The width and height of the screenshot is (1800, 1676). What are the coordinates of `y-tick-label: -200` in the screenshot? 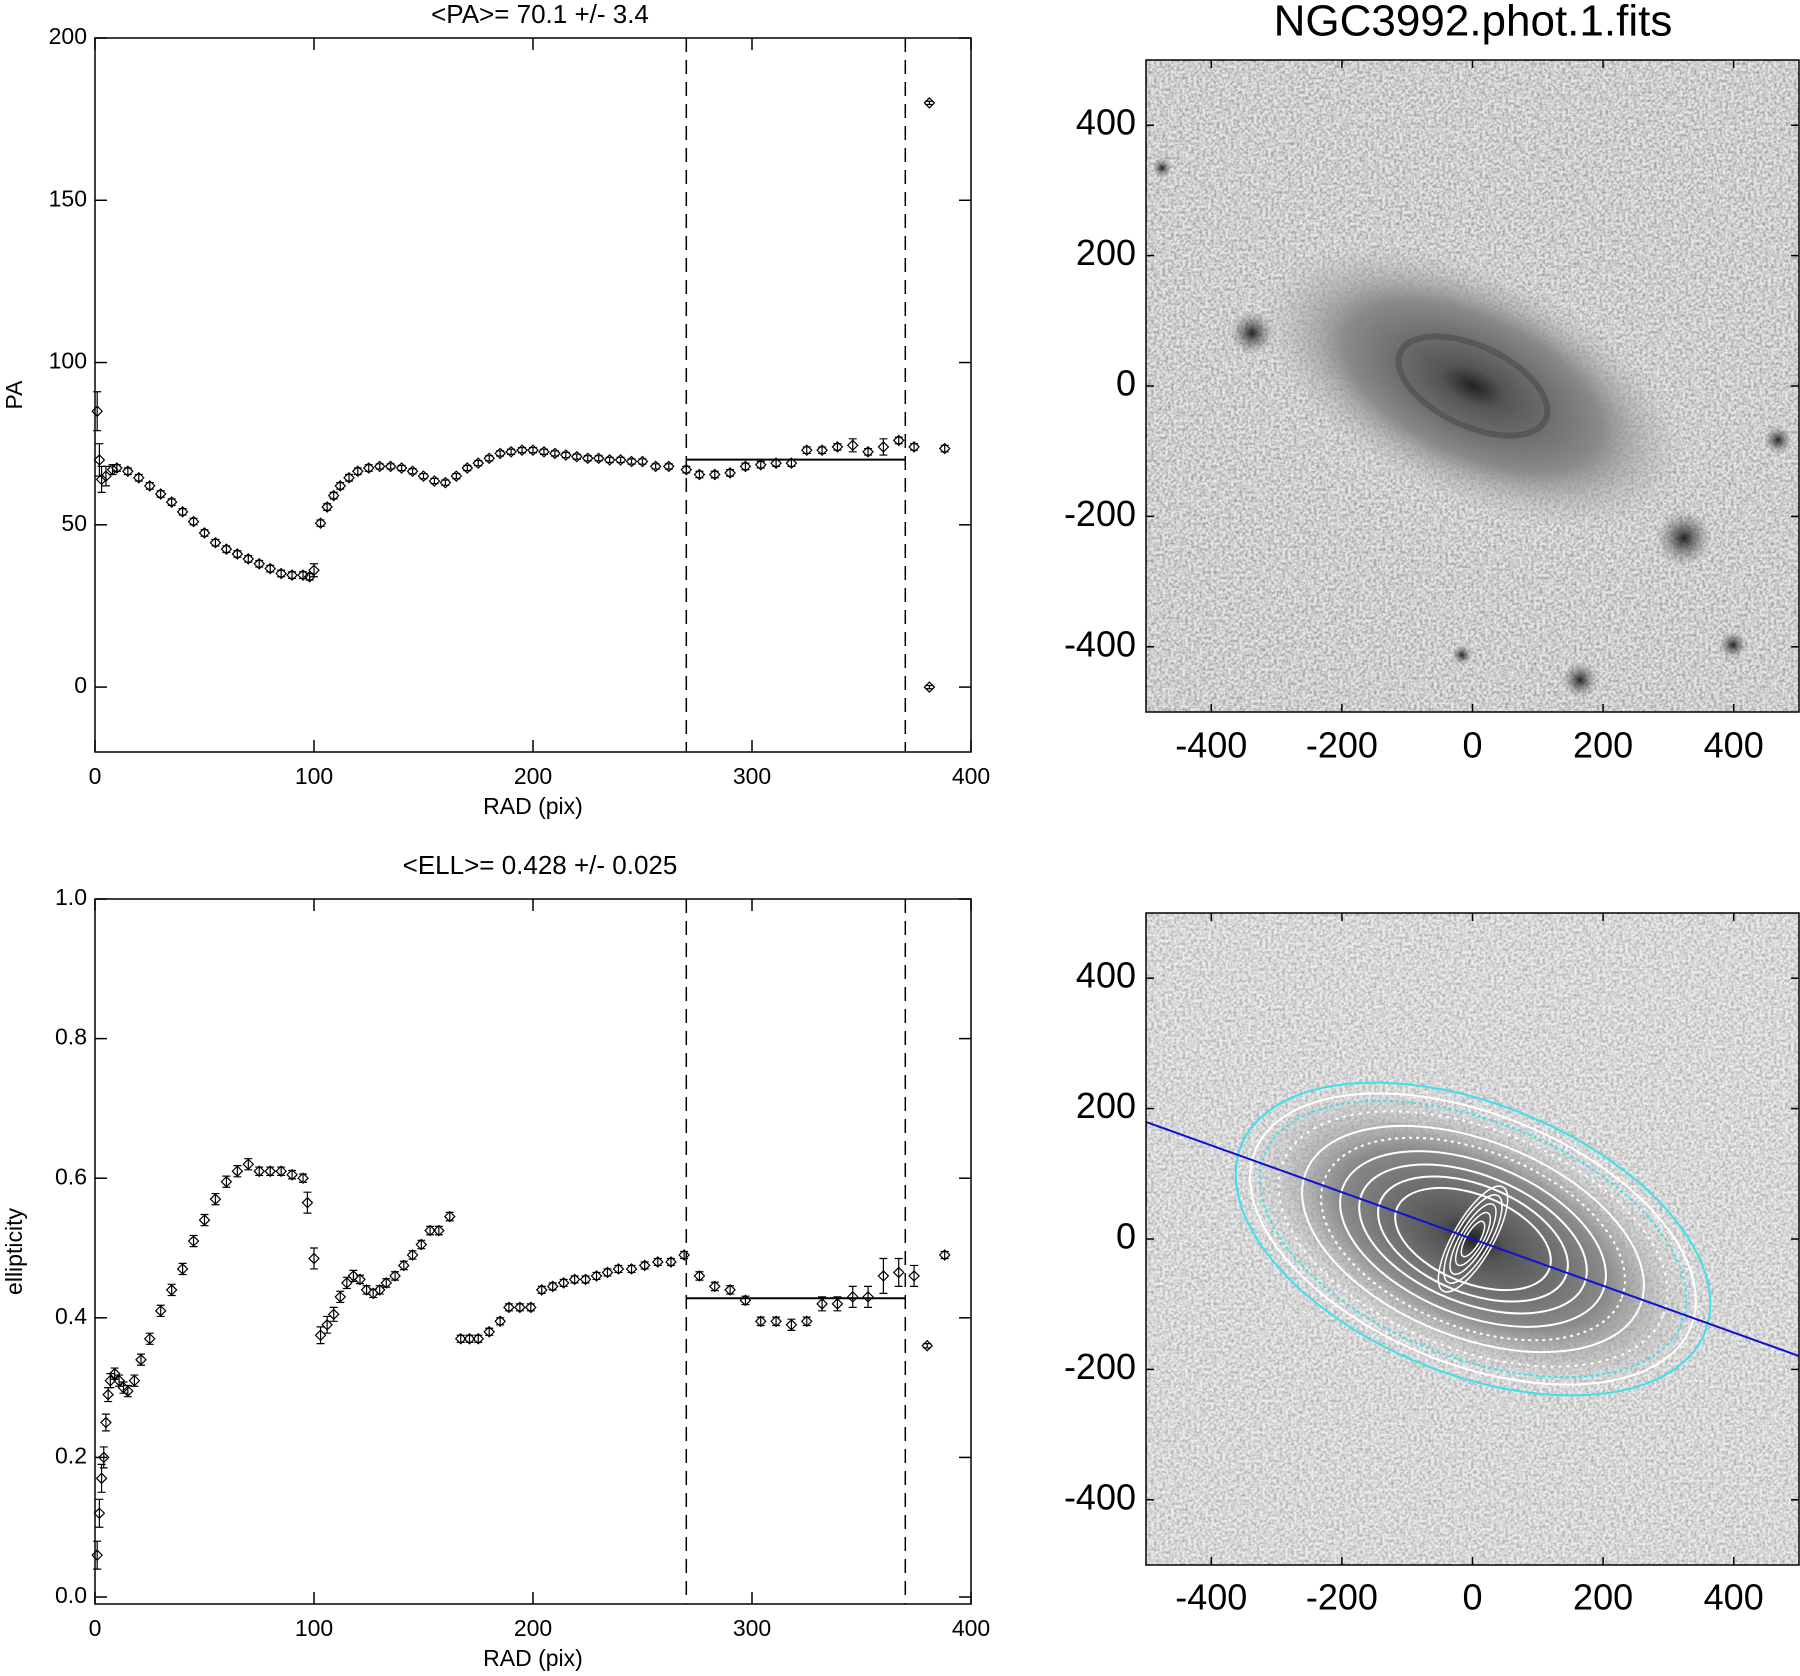 It's located at (1100, 1366).